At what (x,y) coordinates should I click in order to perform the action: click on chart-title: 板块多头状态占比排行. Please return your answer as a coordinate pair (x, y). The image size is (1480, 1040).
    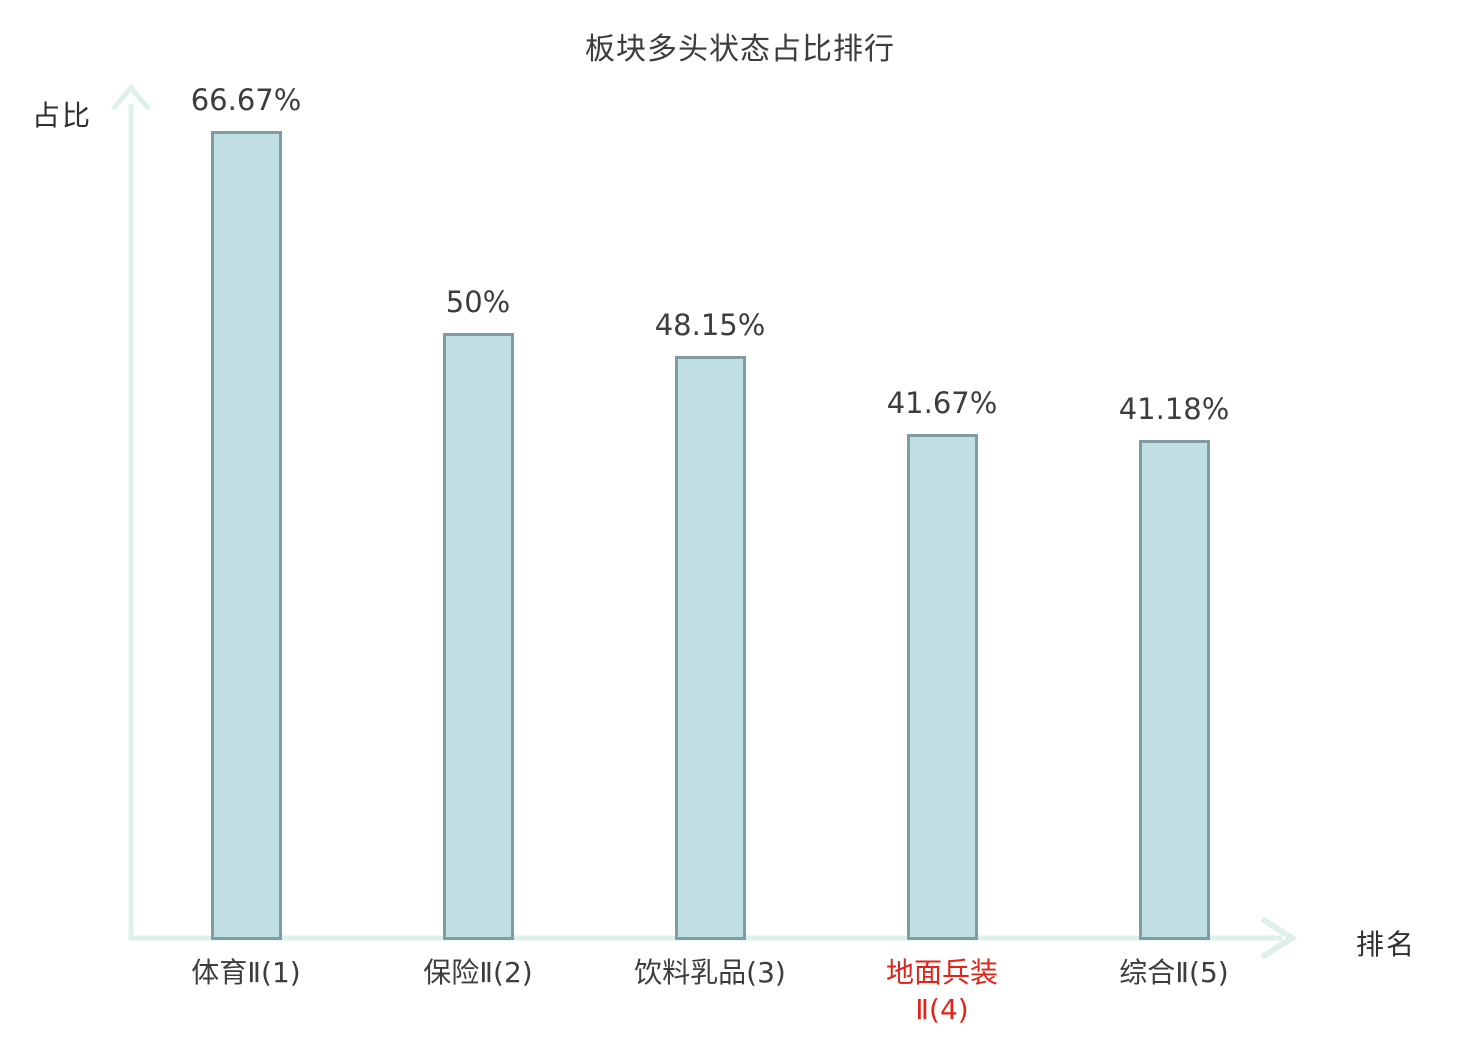
    Looking at the image, I should click on (740, 49).